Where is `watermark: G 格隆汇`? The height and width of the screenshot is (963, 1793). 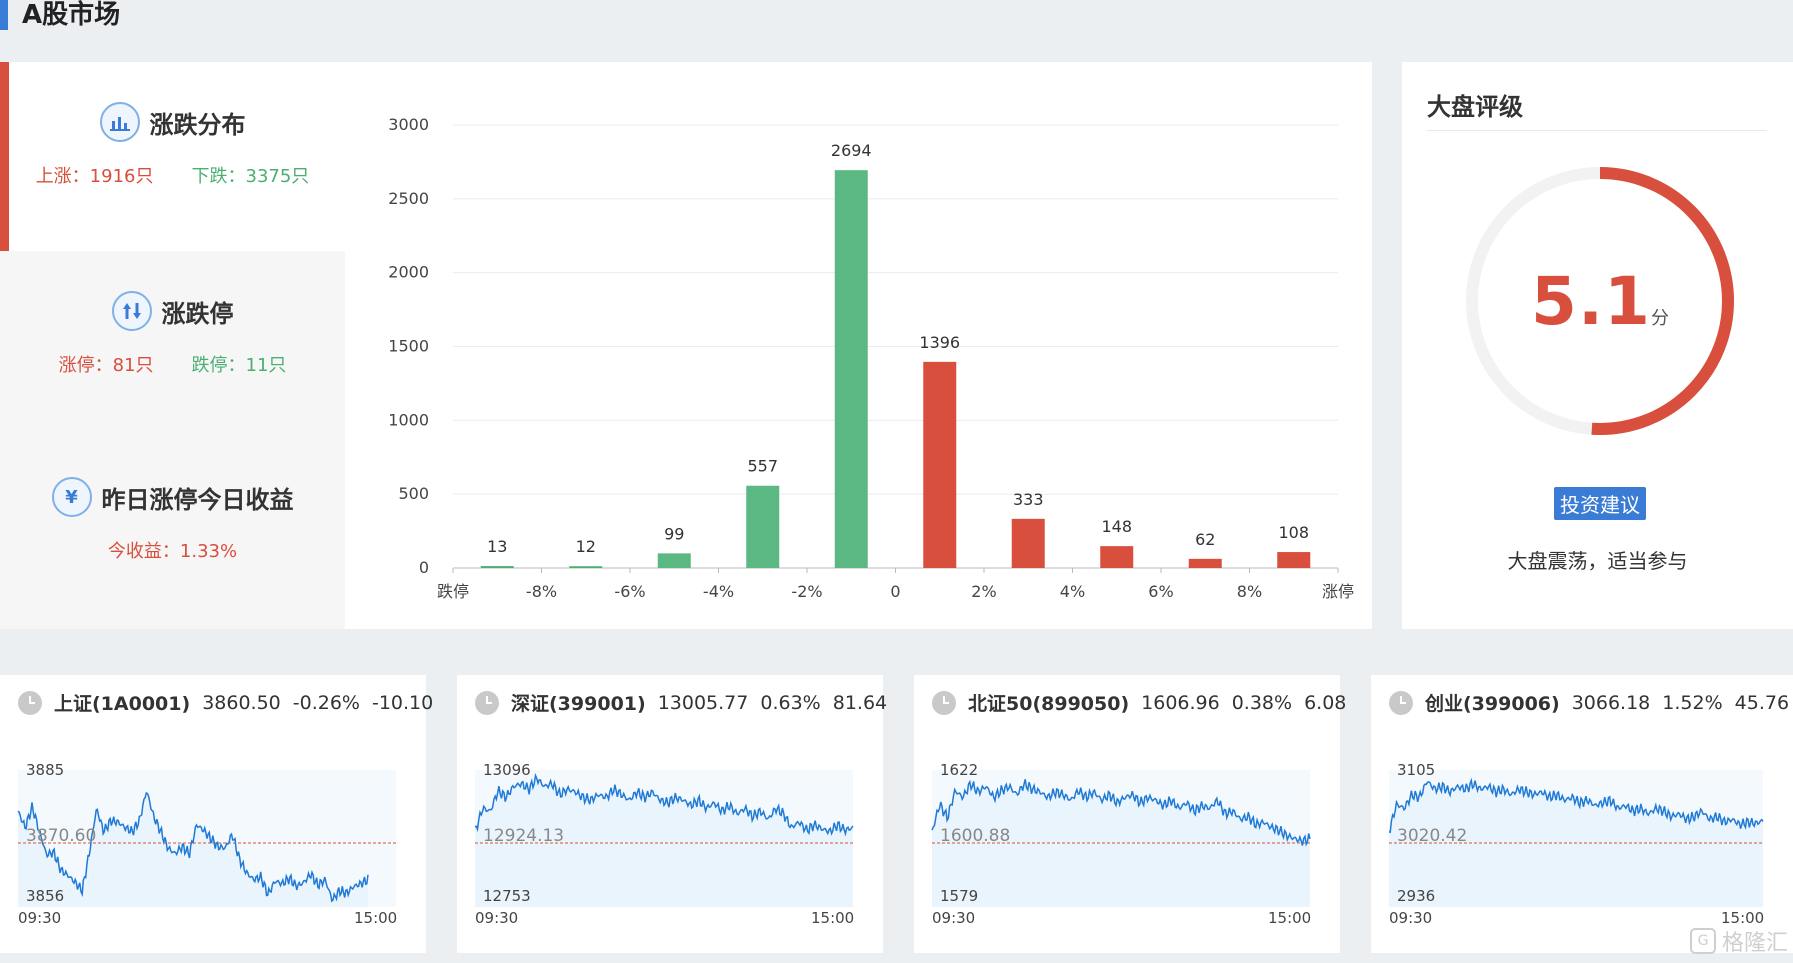 watermark: G 格隆汇 is located at coordinates (1739, 941).